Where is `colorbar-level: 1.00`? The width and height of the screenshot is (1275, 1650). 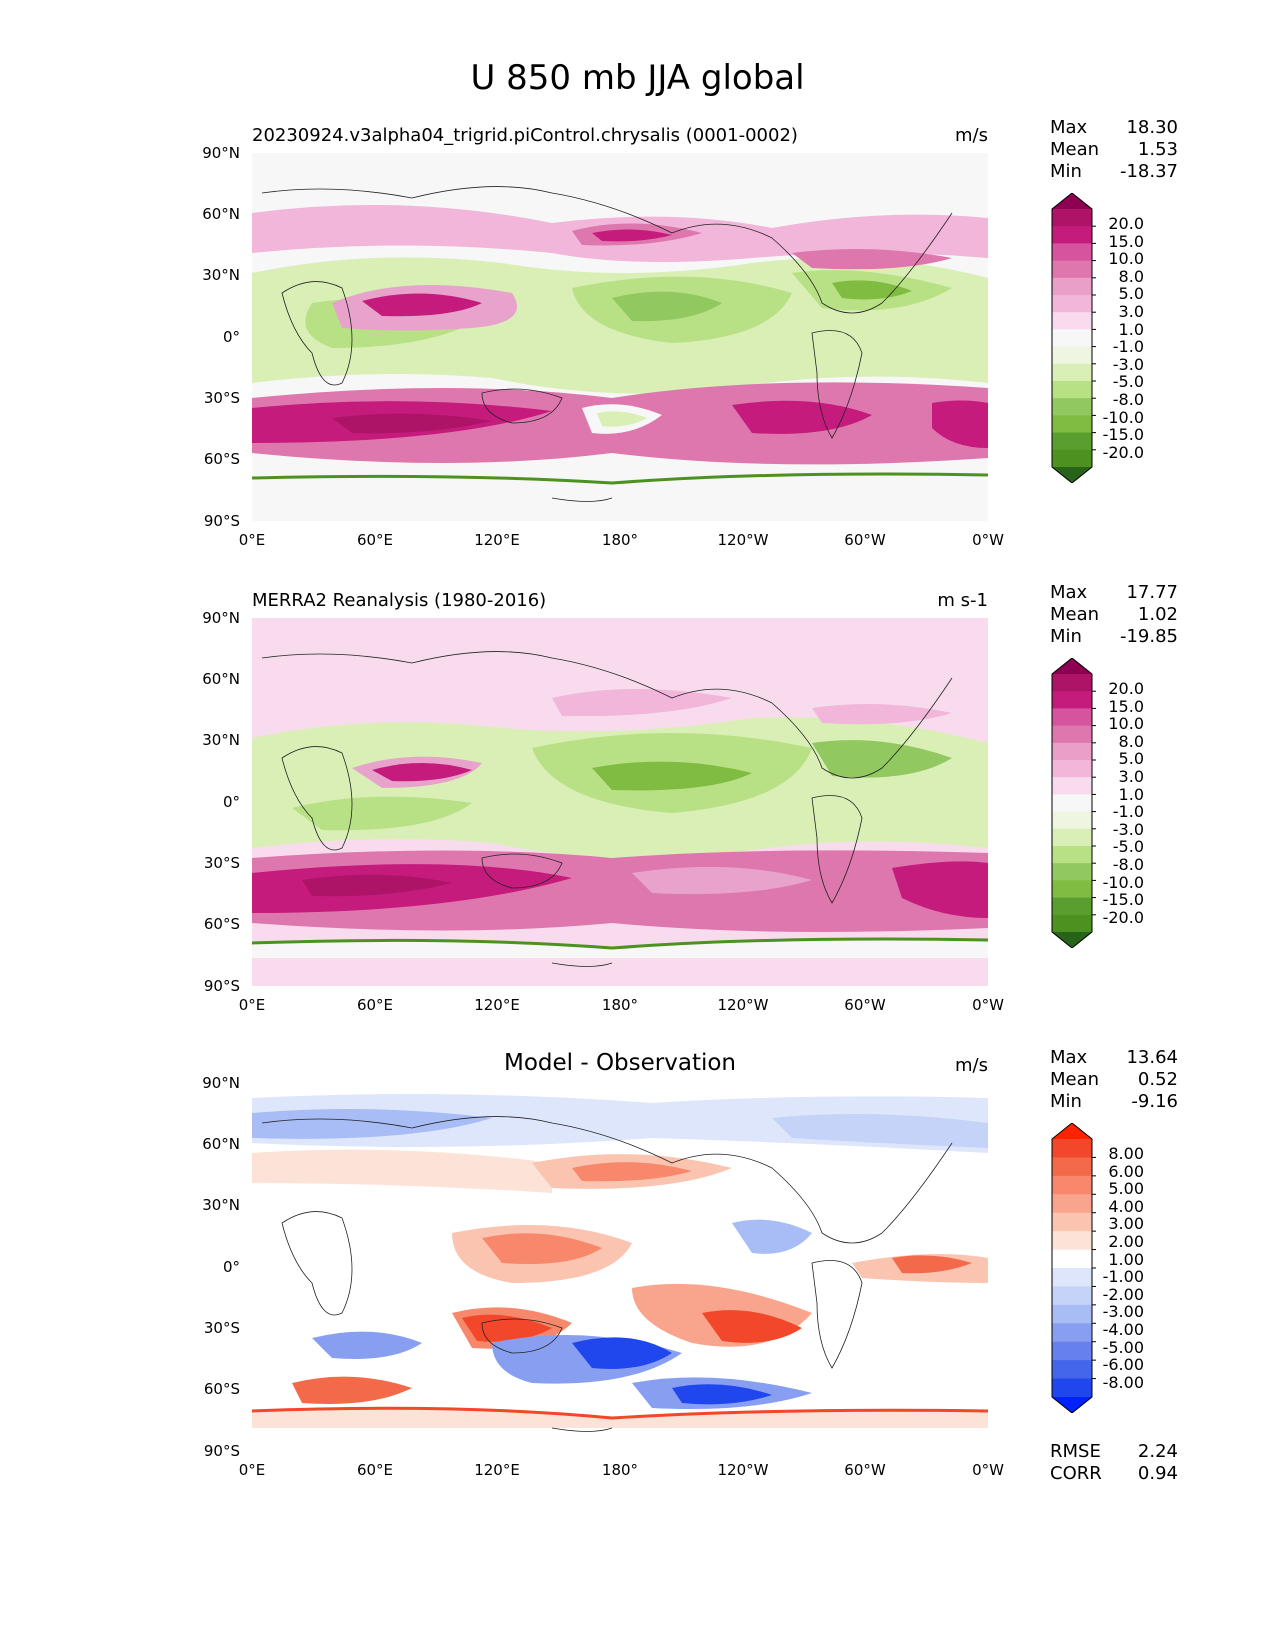 colorbar-level: 1.00 is located at coordinates (1126, 1259).